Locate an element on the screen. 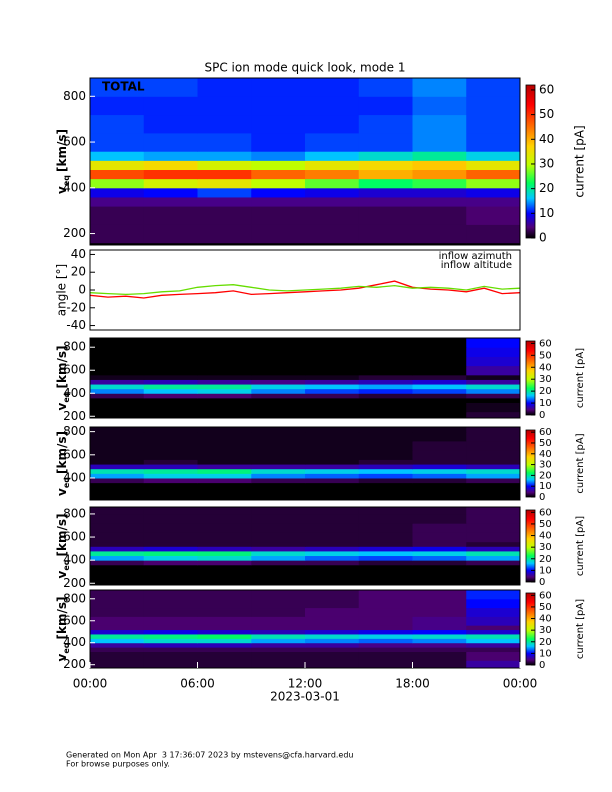 This screenshot has width=612, height=792. colorbar-tick-label: 30 is located at coordinates (545, 630).